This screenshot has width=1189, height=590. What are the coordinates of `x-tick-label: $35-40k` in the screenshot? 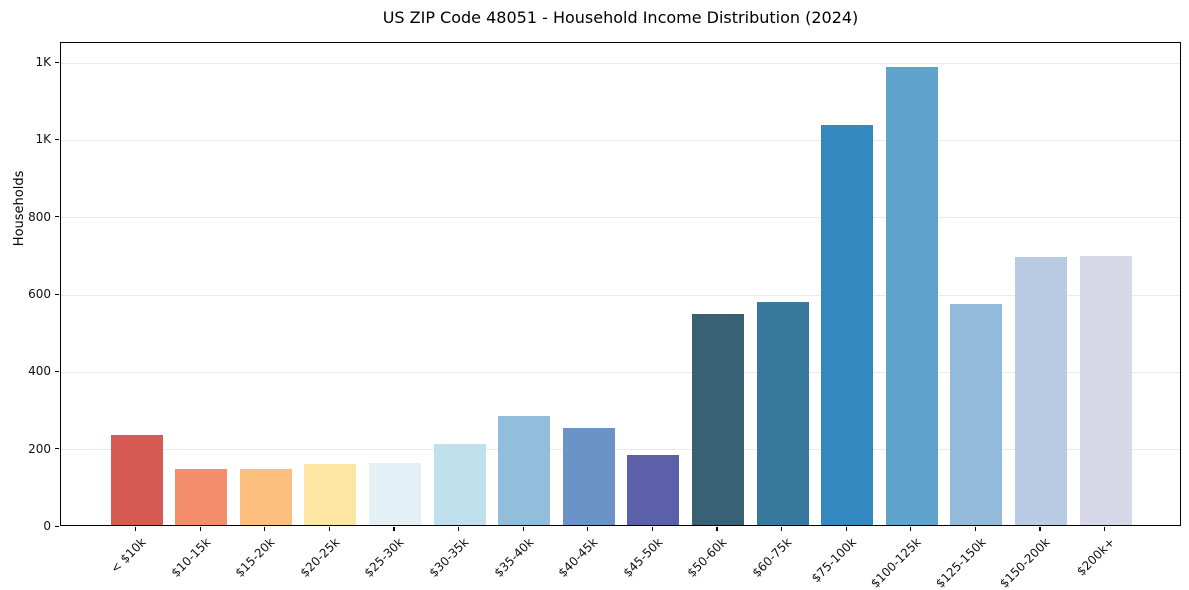 It's located at (513, 557).